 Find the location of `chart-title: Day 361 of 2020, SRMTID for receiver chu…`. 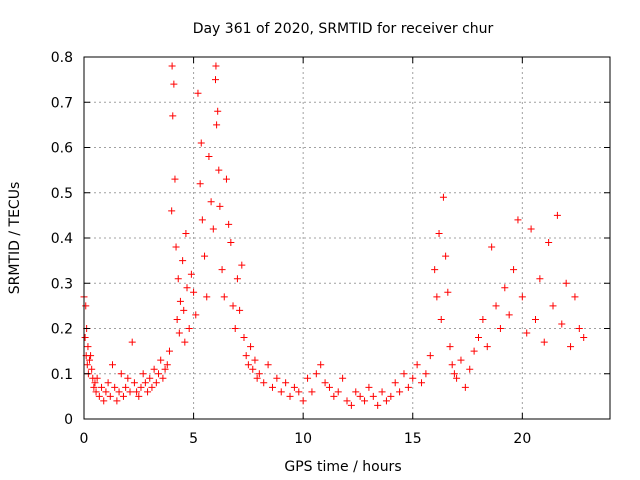

chart-title: Day 361 of 2020, SRMTID for receiver chu… is located at coordinates (343, 29).